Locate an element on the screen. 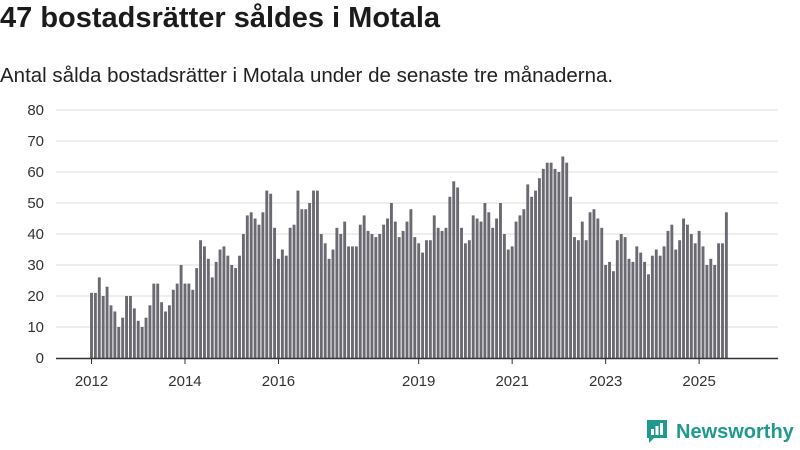 The height and width of the screenshot is (450, 800). x-tick-label: 2019 is located at coordinates (418, 381).